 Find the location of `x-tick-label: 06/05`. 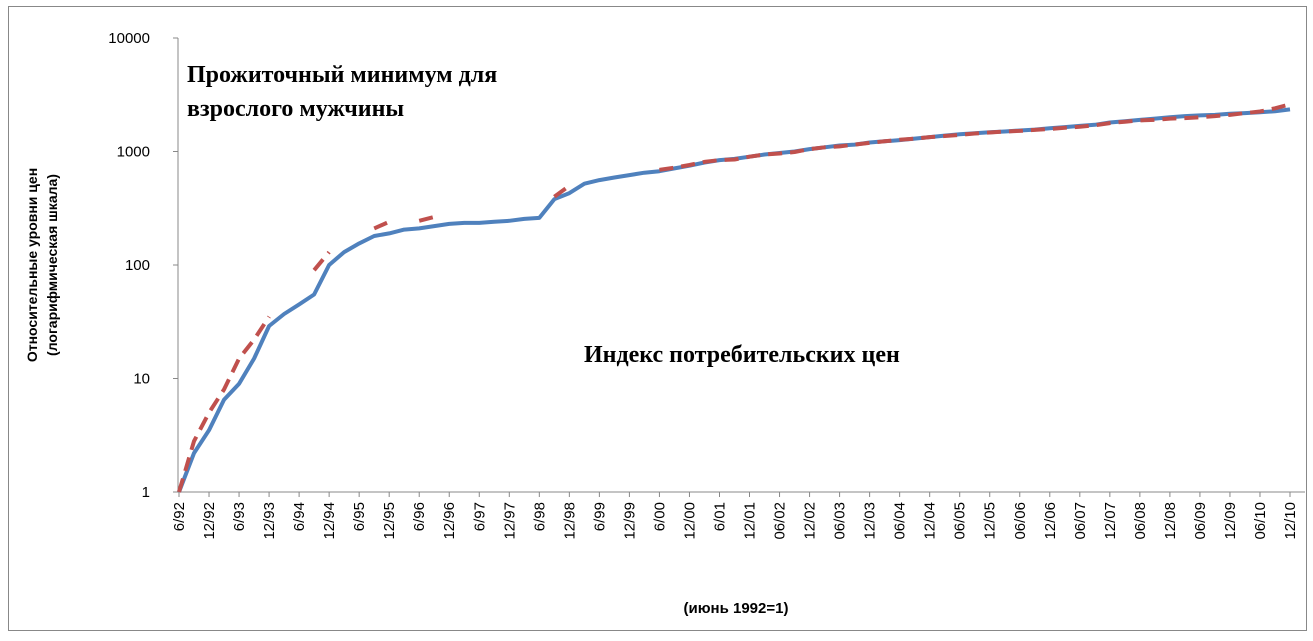

x-tick-label: 06/05 is located at coordinates (960, 521).